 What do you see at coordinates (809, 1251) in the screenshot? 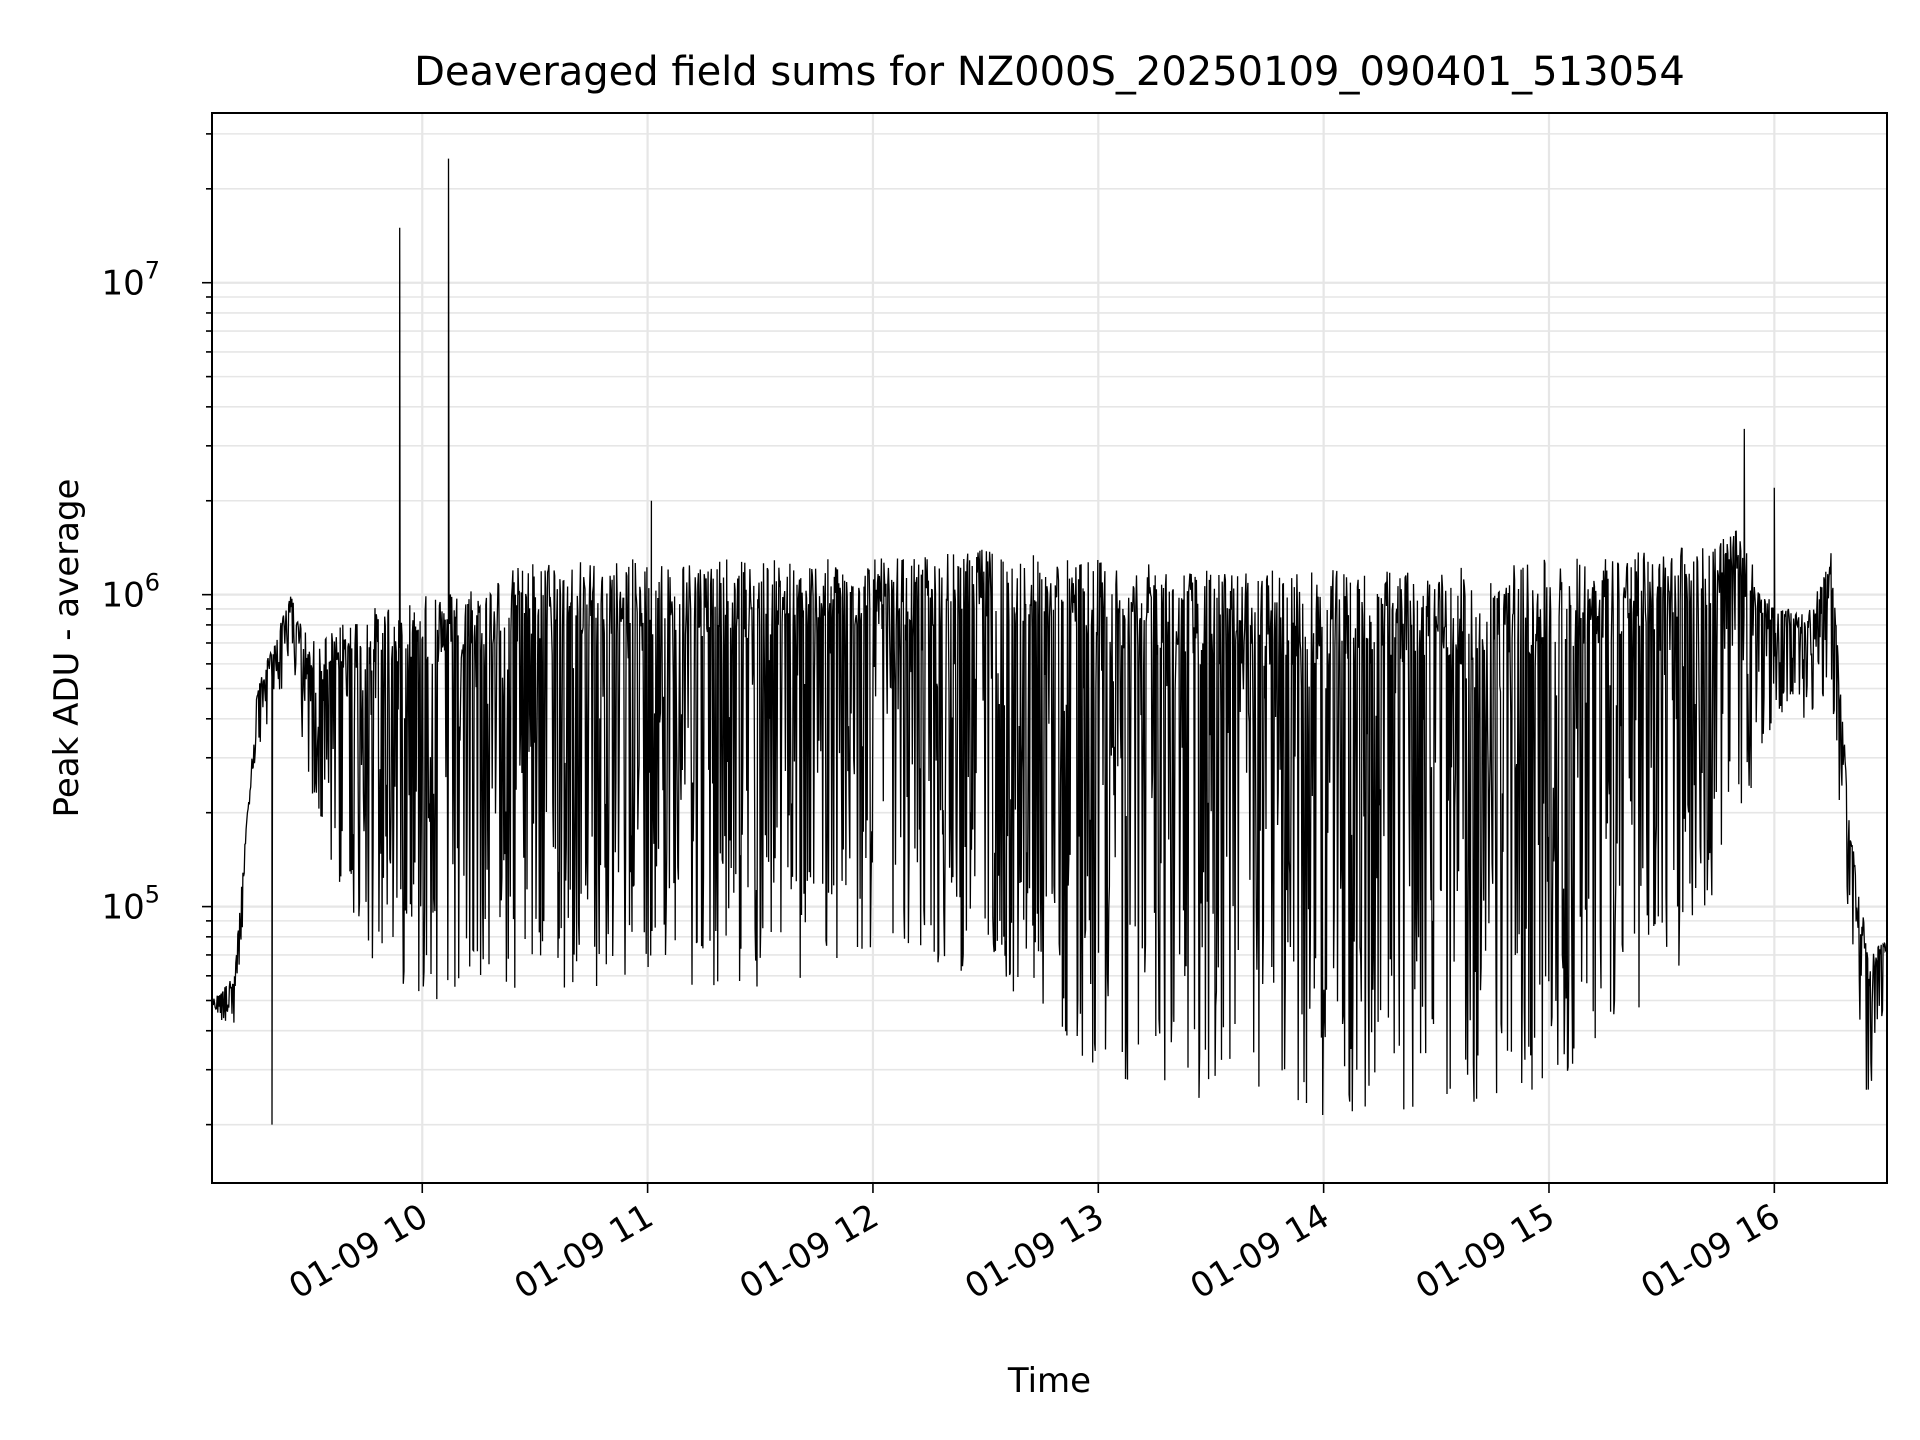
I see `x-tick-label: 01-09 12` at bounding box center [809, 1251].